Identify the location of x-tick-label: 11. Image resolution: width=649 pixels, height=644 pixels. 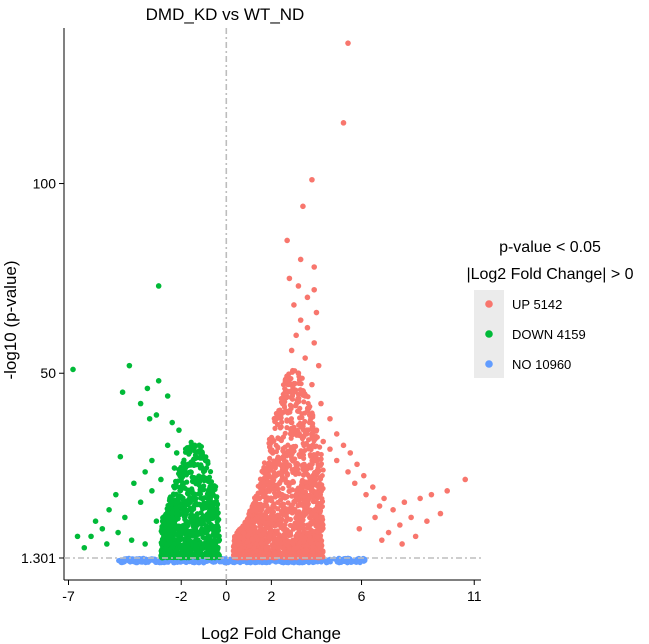
(474, 596).